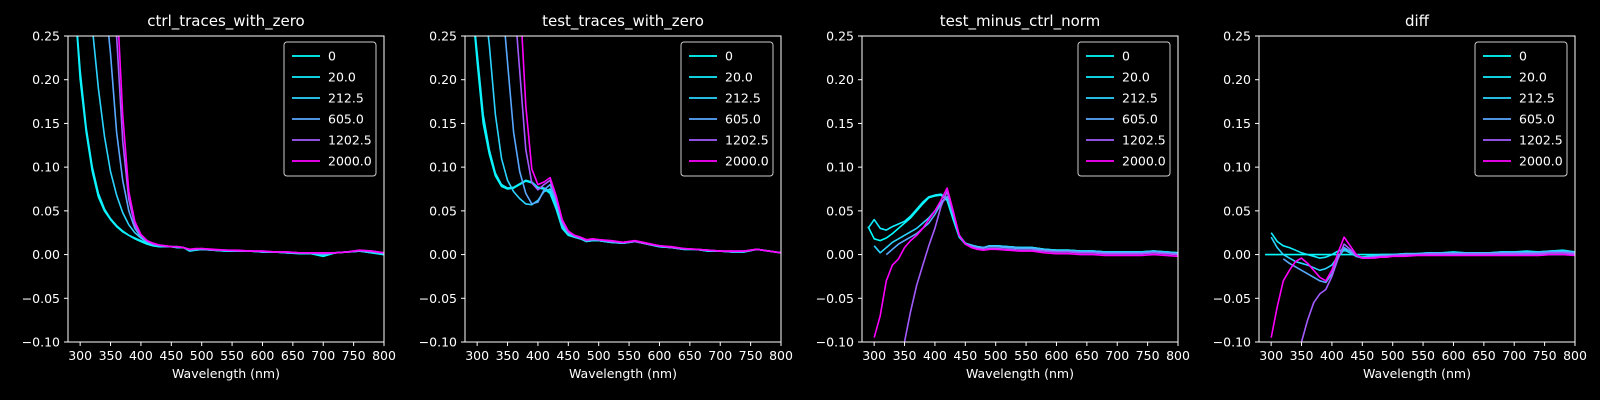 The height and width of the screenshot is (400, 1600). Describe the element at coordinates (1020, 21) in the screenshot. I see `chart-title: test_minus_ctrl_norm` at that location.